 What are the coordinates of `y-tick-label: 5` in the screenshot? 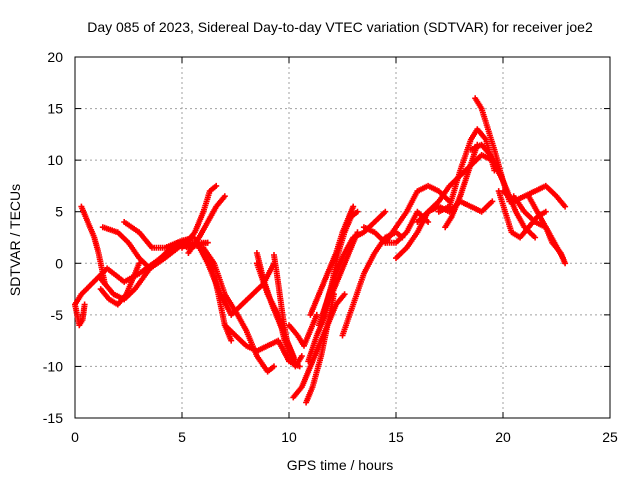 It's located at (59, 212).